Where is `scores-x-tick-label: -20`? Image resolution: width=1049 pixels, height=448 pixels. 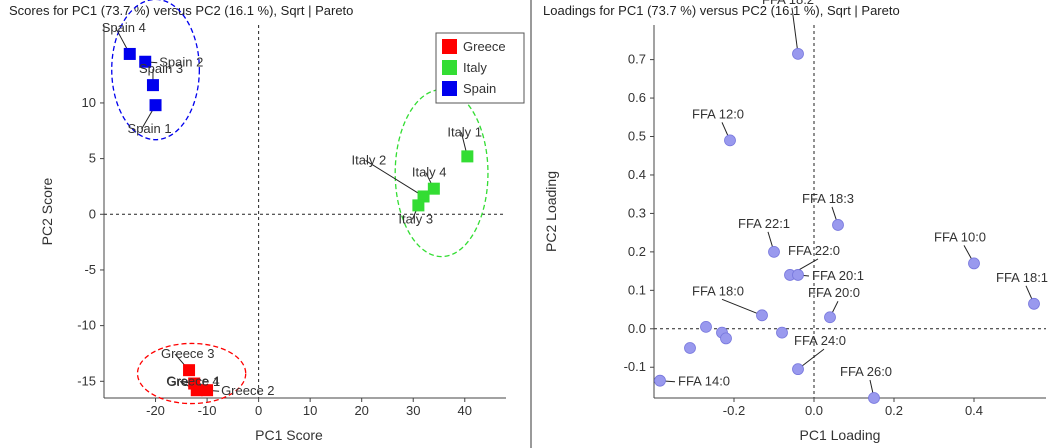 scores-x-tick-label: -20 is located at coordinates (155, 410).